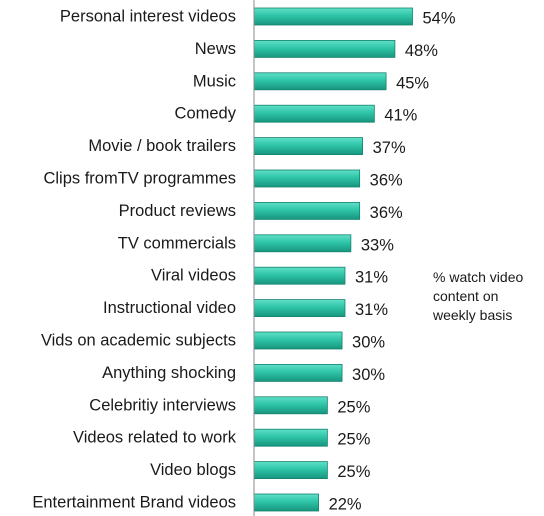  What do you see at coordinates (377, 245) in the screenshot?
I see `value-label-tv-commercials: 33%` at bounding box center [377, 245].